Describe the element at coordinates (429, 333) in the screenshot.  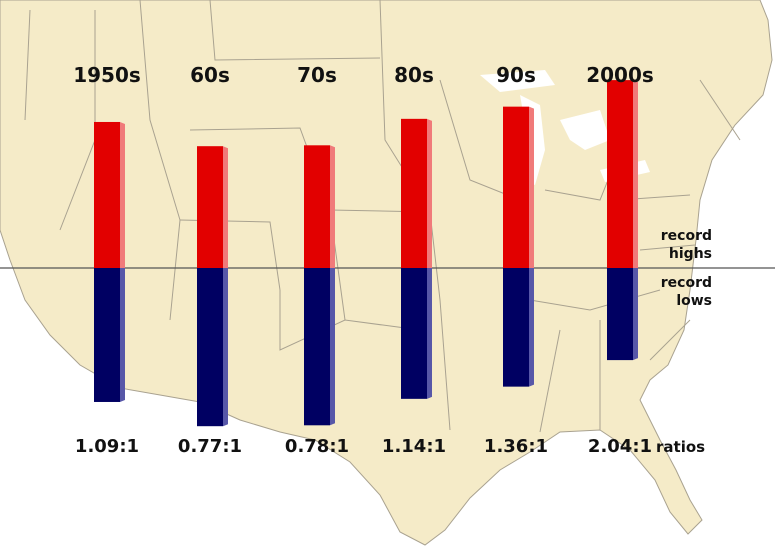
I see `bar-record-lows-side-80s` at that location.